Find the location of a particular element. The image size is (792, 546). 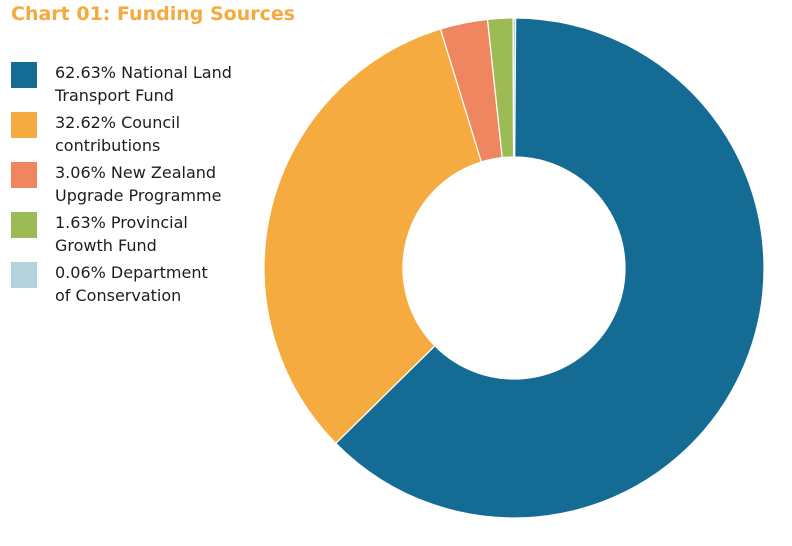

legend-label-line: contributions is located at coordinates (108, 145).